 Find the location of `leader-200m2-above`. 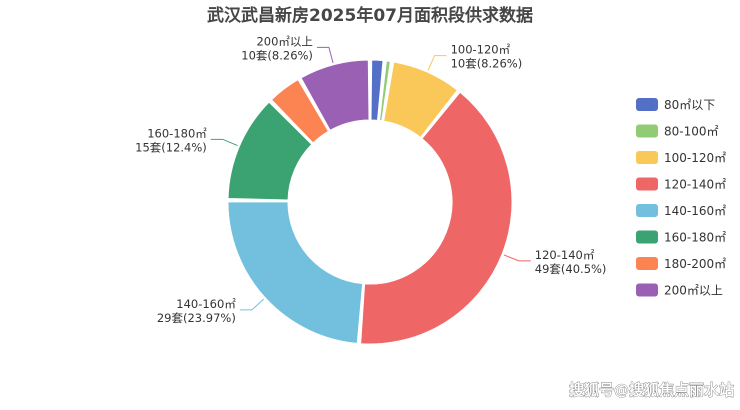

leader-200m2-above is located at coordinates (325, 54).